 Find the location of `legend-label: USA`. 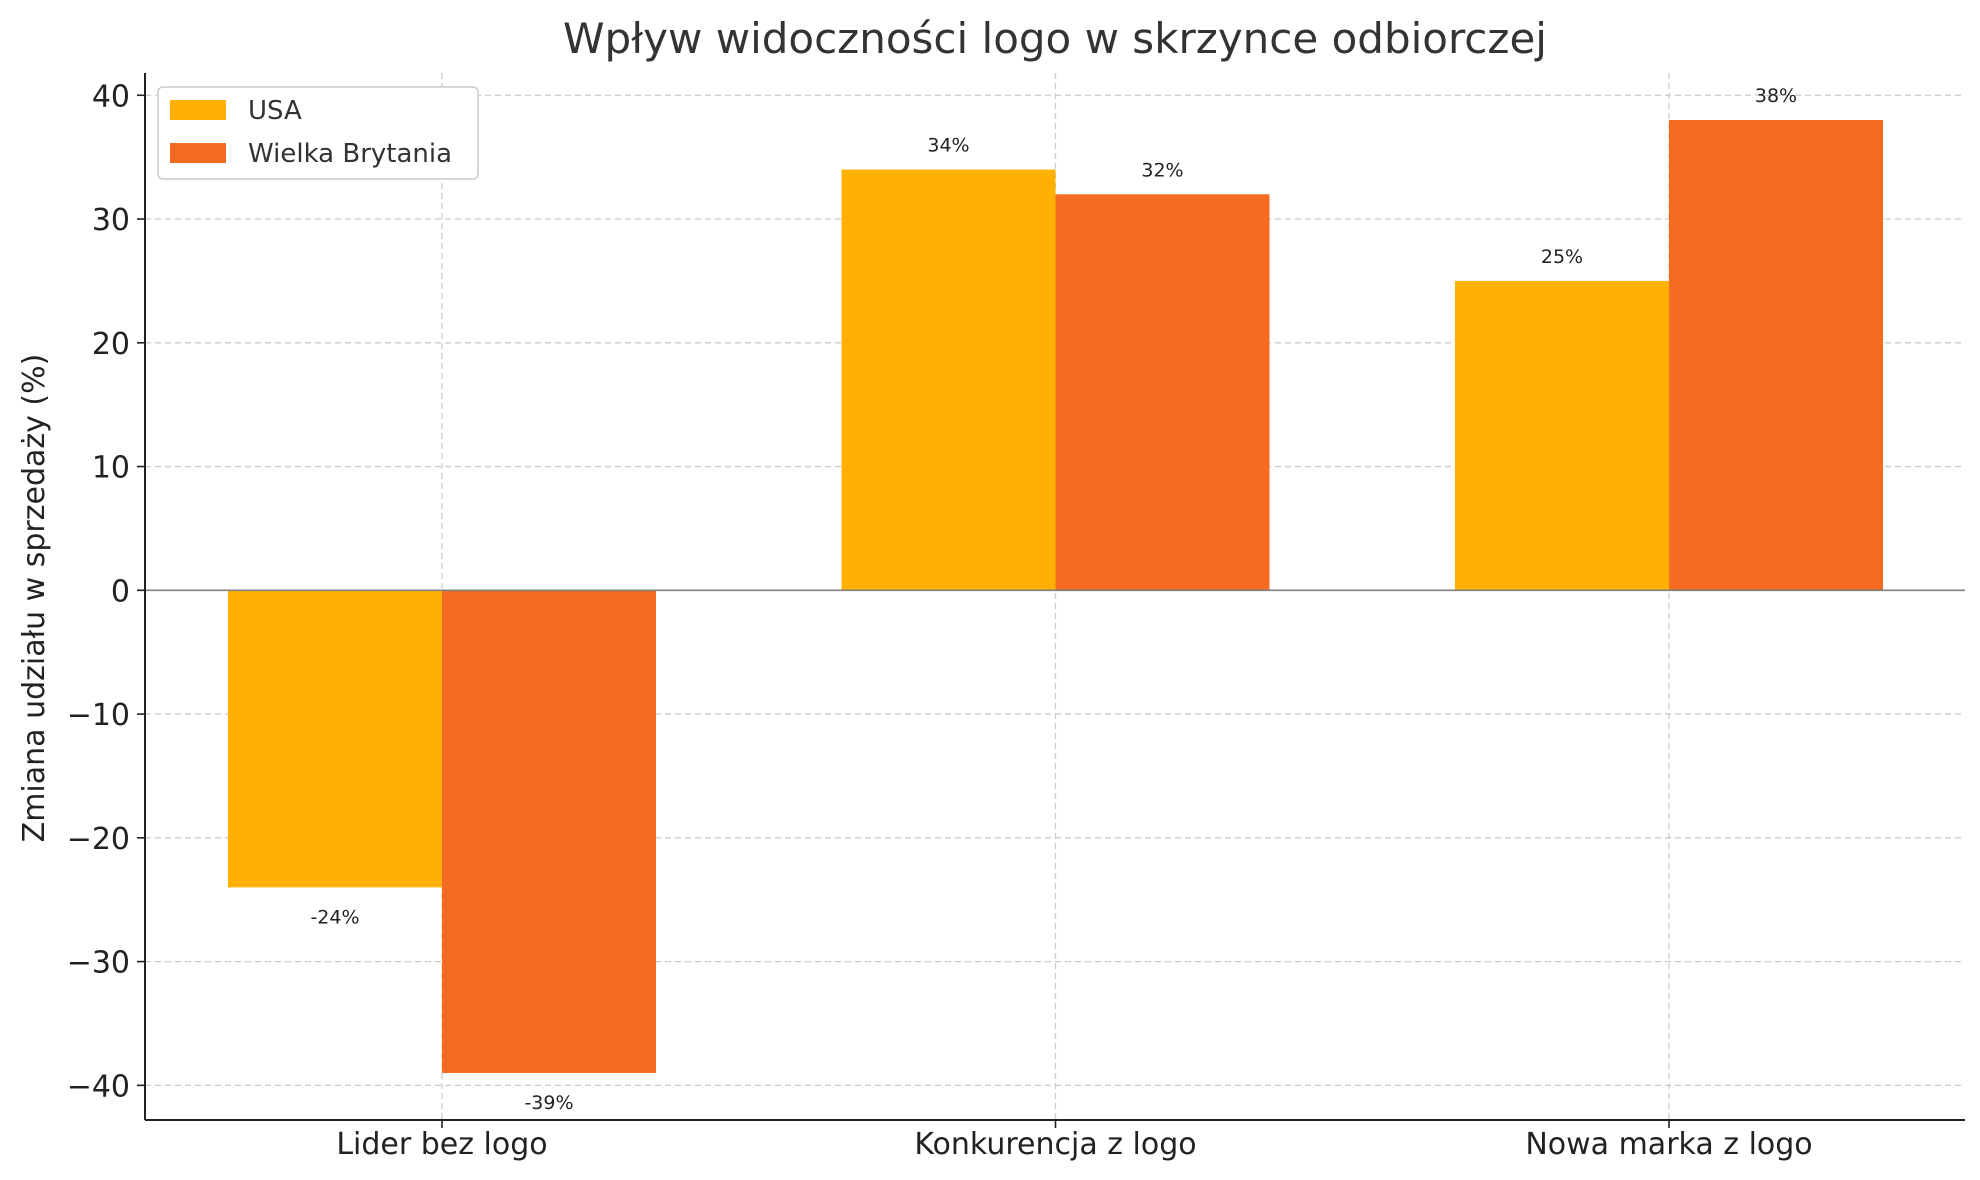

legend-label: USA is located at coordinates (275, 111).